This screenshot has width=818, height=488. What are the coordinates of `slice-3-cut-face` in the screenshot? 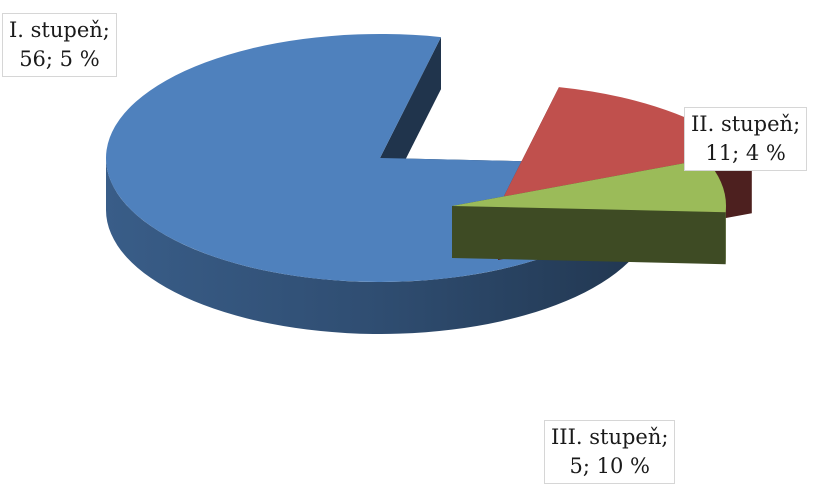 It's located at (589, 235).